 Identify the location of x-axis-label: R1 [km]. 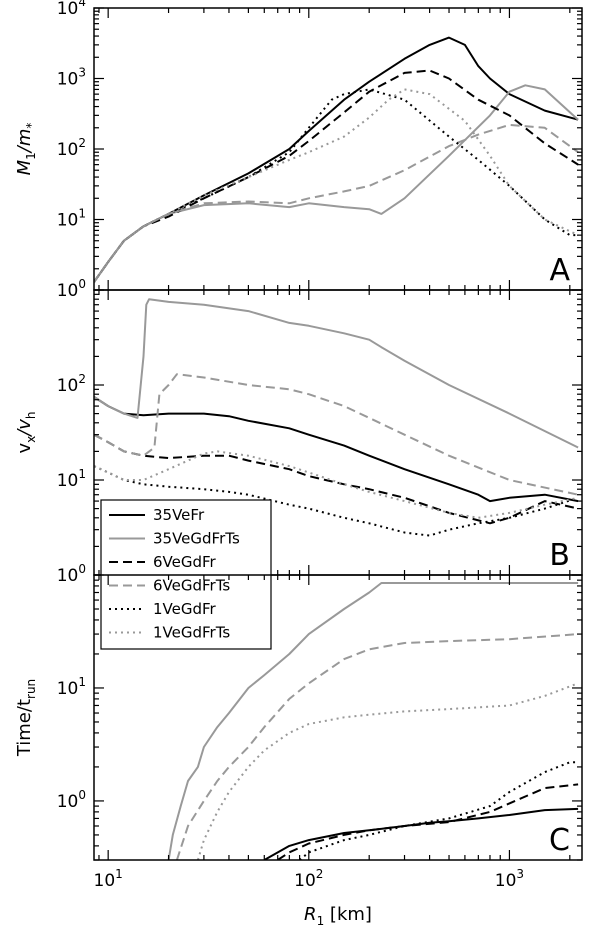
(338, 916).